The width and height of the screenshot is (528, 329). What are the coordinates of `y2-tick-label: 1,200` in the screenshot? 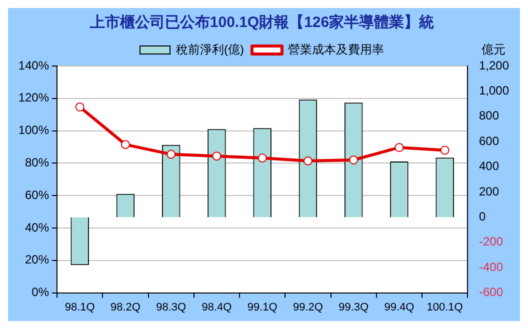 It's located at (493, 65).